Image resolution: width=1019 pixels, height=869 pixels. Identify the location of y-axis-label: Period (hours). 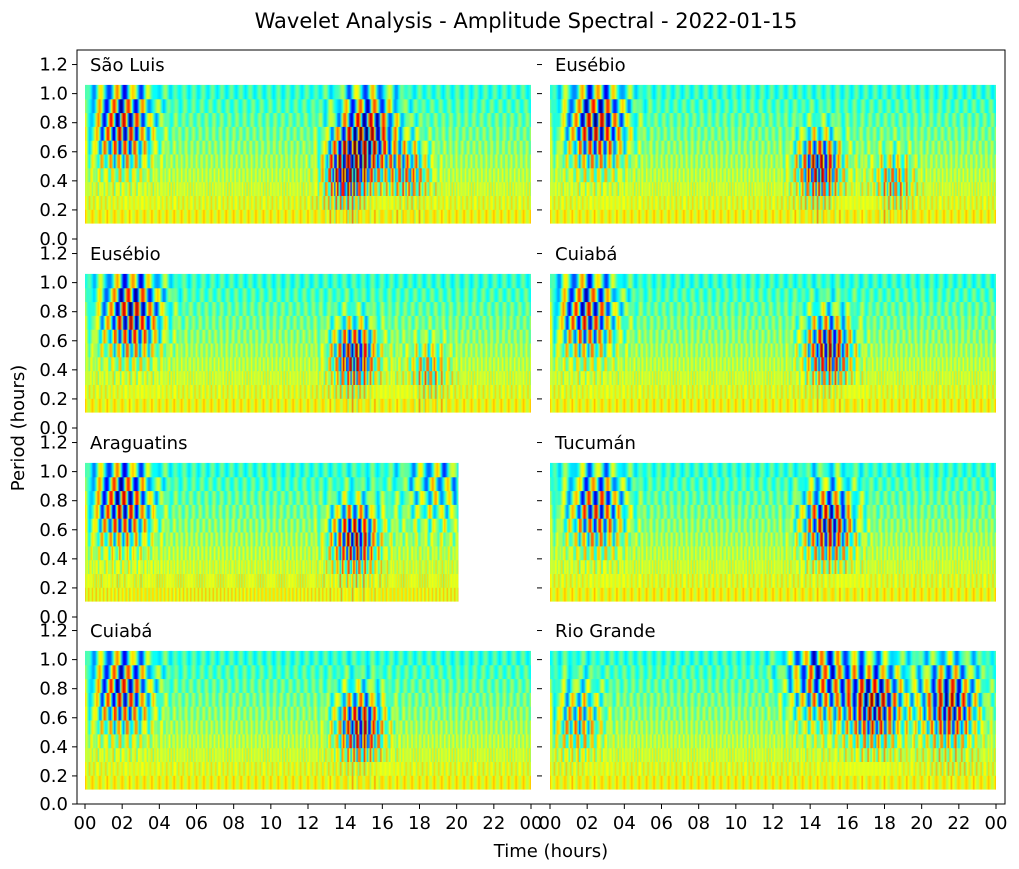
(18, 428).